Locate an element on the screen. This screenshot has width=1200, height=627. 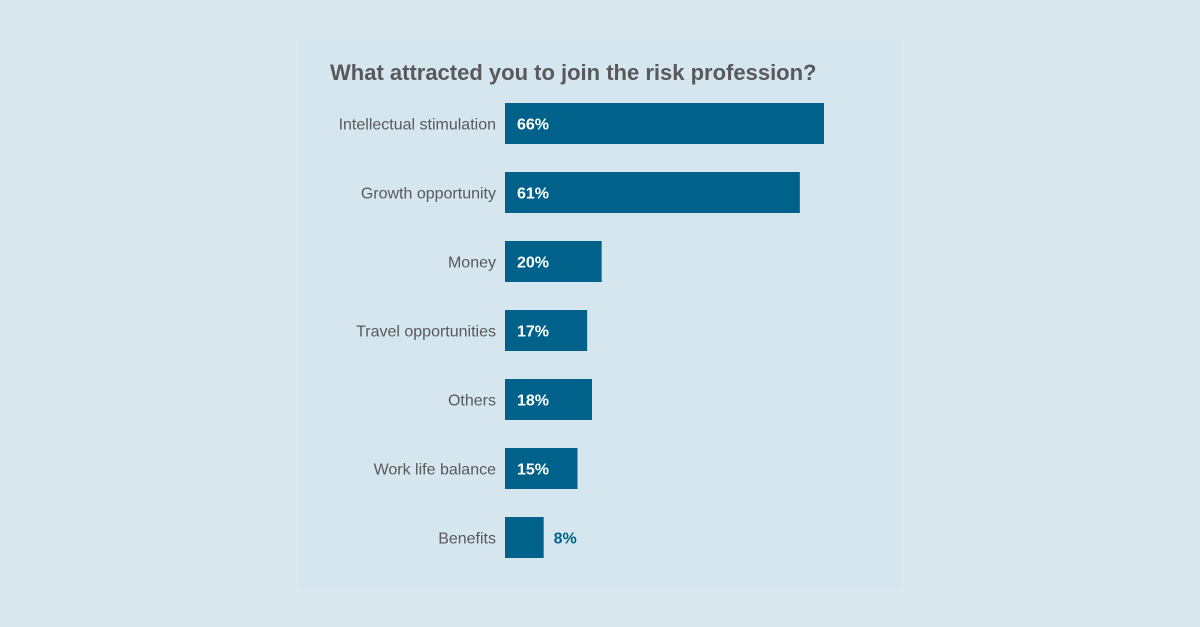
category-label-6: Benefits is located at coordinates (467, 539).